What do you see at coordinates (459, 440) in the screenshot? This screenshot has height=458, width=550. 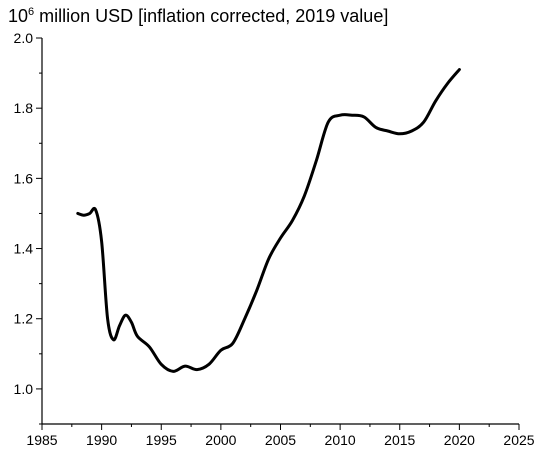 I see `x-tick-label: 2020` at bounding box center [459, 440].